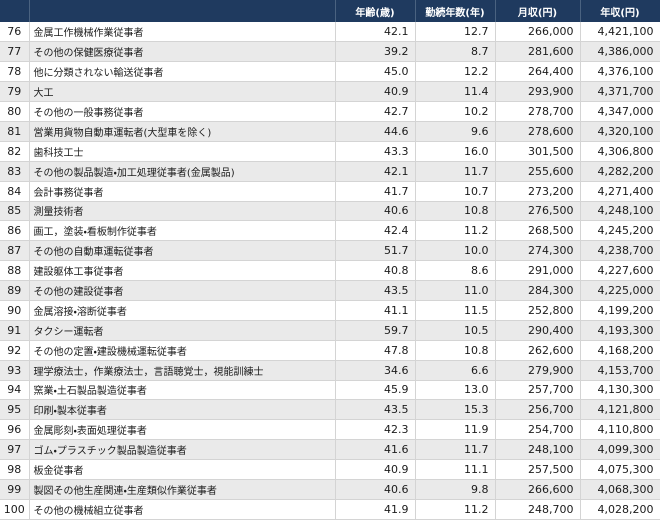 Image resolution: width=660 pixels, height=520 pixels. I want to click on annual-cell: 4,371,700, so click(620, 92).